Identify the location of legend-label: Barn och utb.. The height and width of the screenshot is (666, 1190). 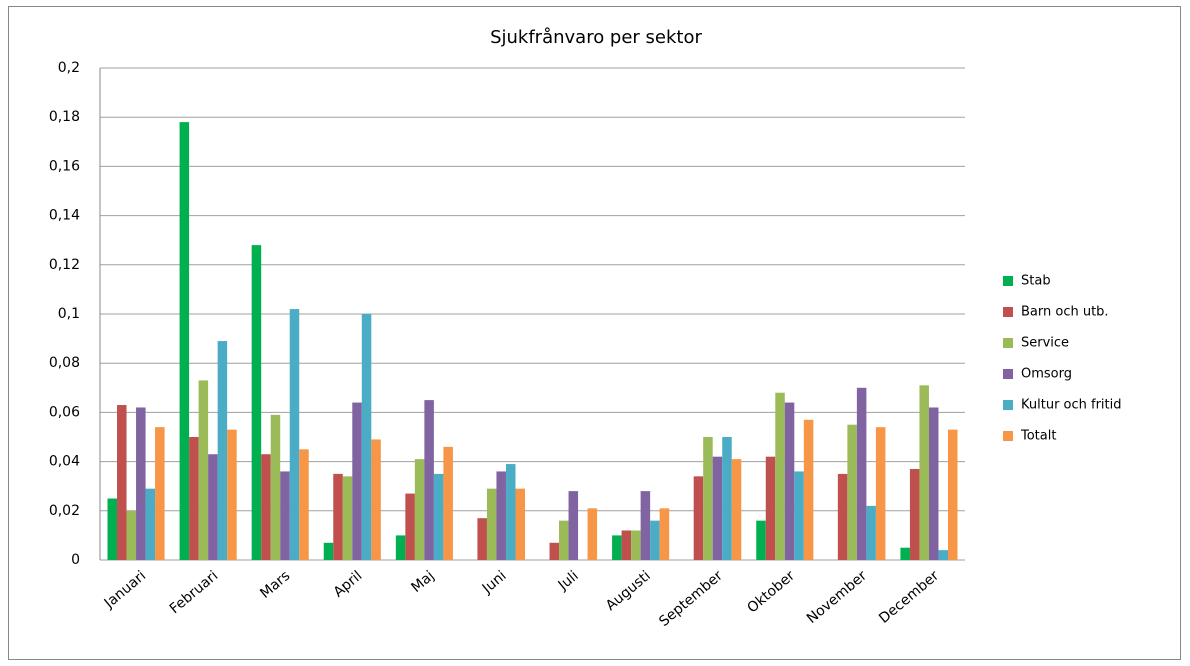
(1065, 312).